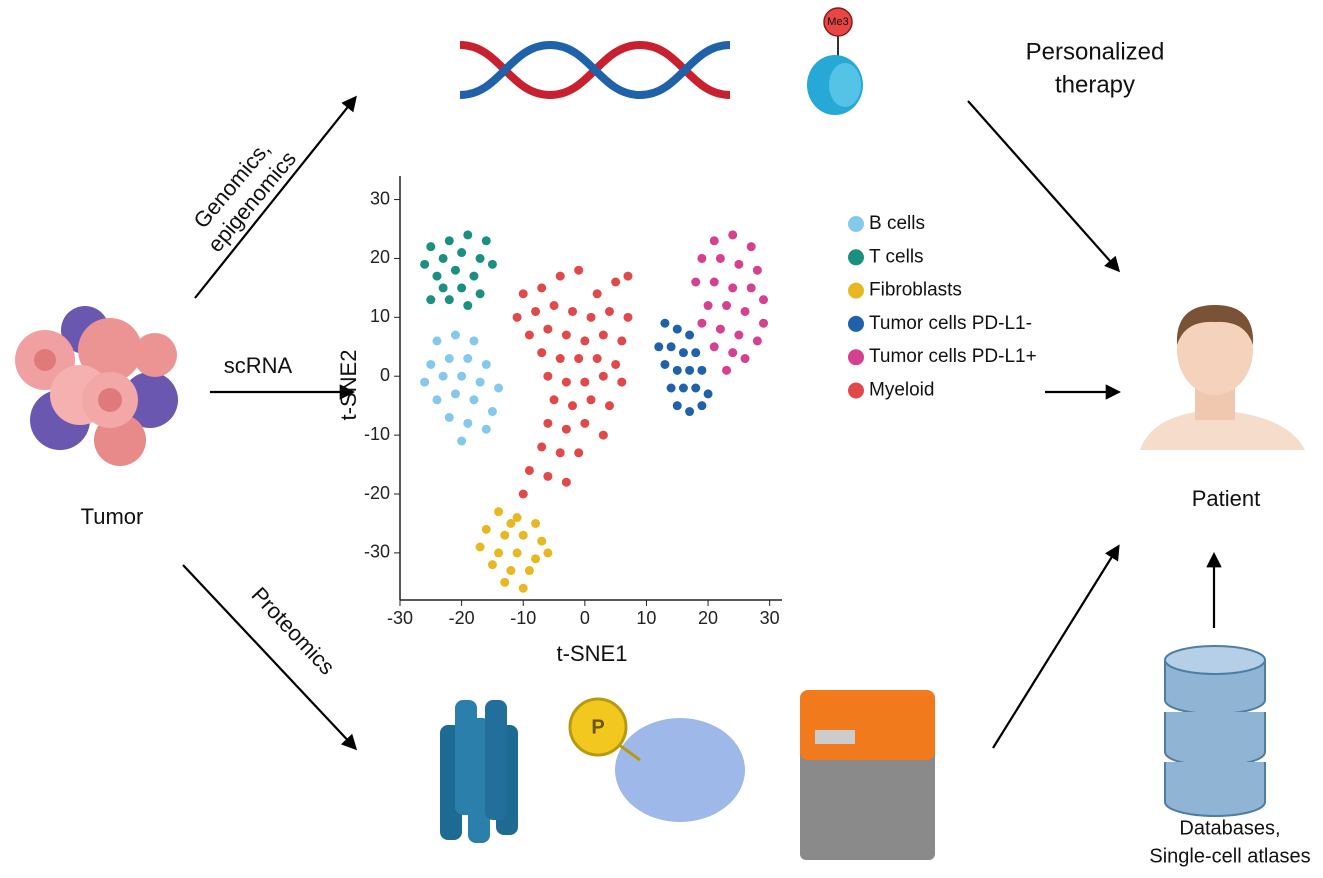  Describe the element at coordinates (462, 618) in the screenshot. I see `x-tick-label: -20` at that location.